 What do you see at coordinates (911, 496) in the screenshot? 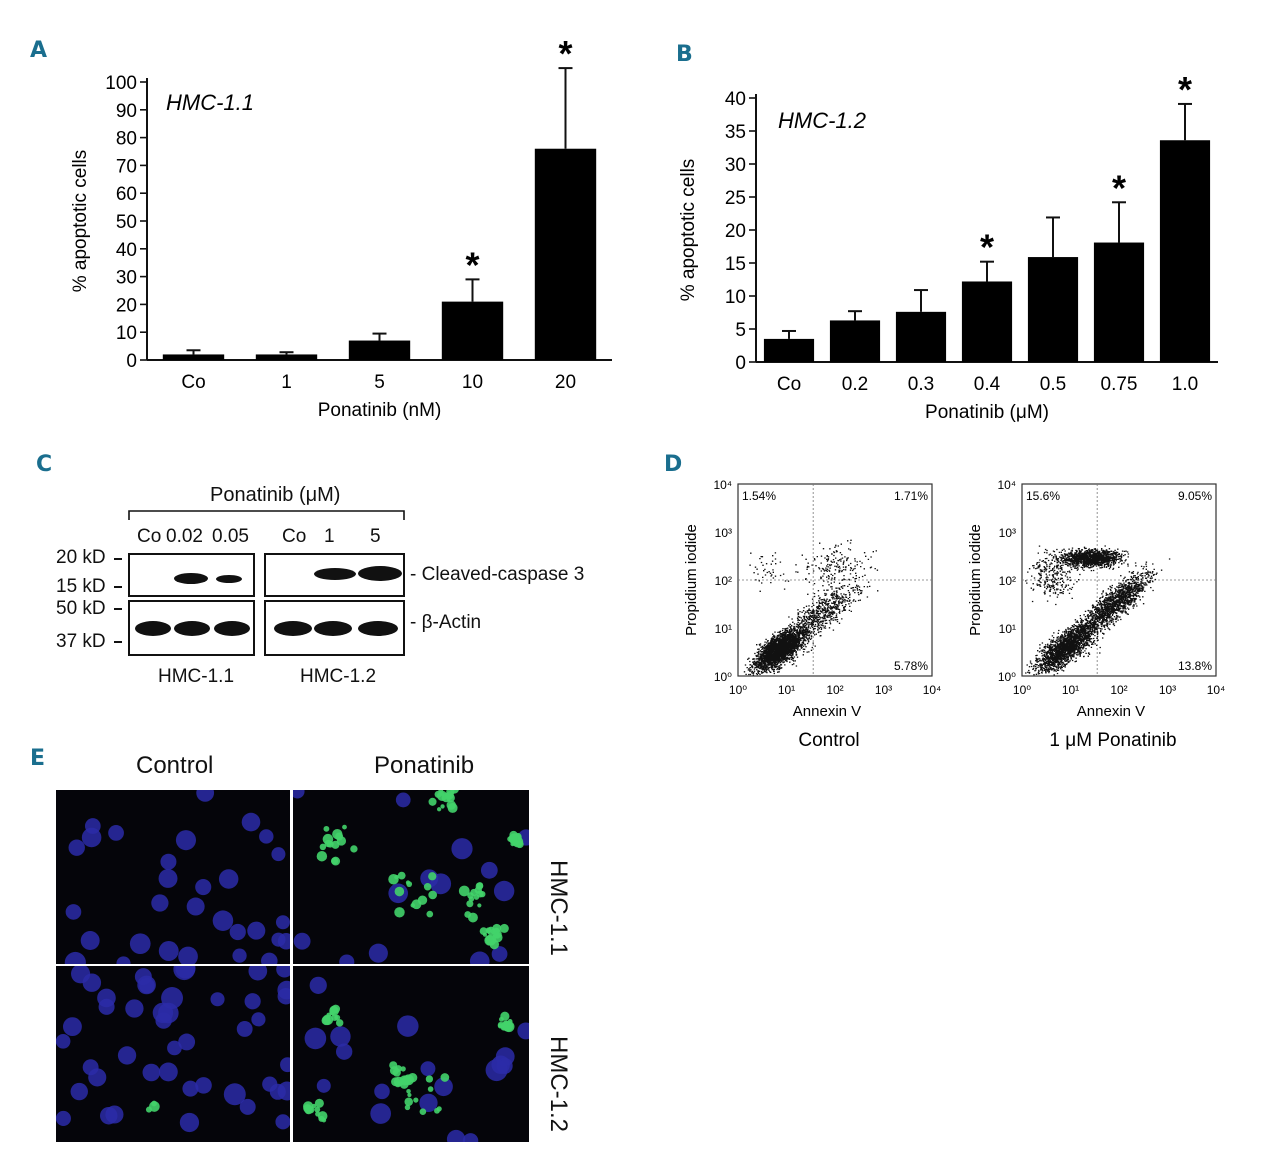
I see `quadrant-value-upper-right: 1.71%` at bounding box center [911, 496].